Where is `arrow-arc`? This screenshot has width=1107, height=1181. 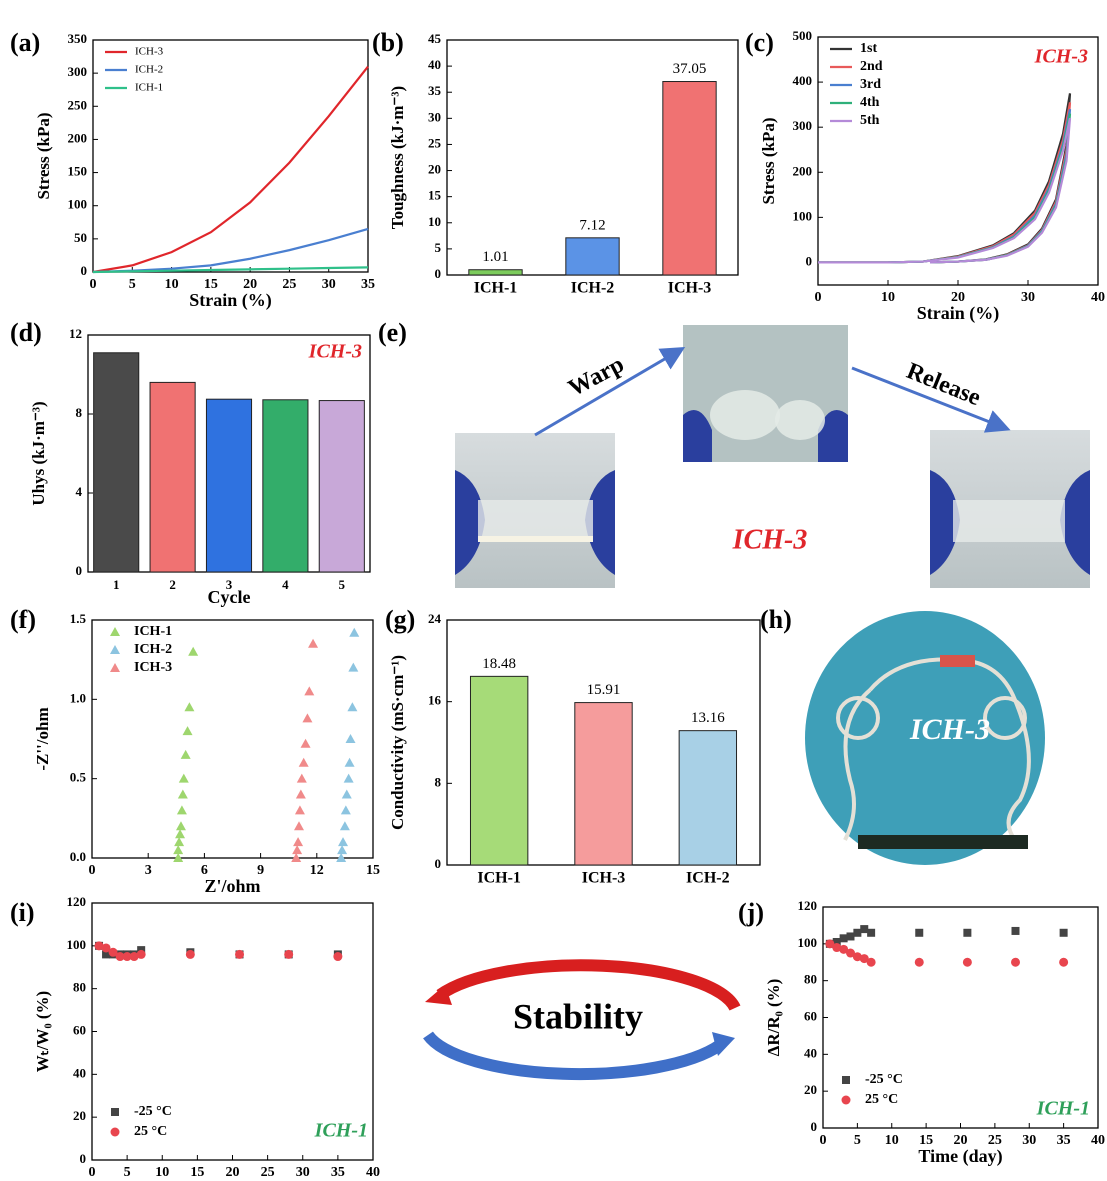
arrow-arc is located at coordinates (573, 1056).